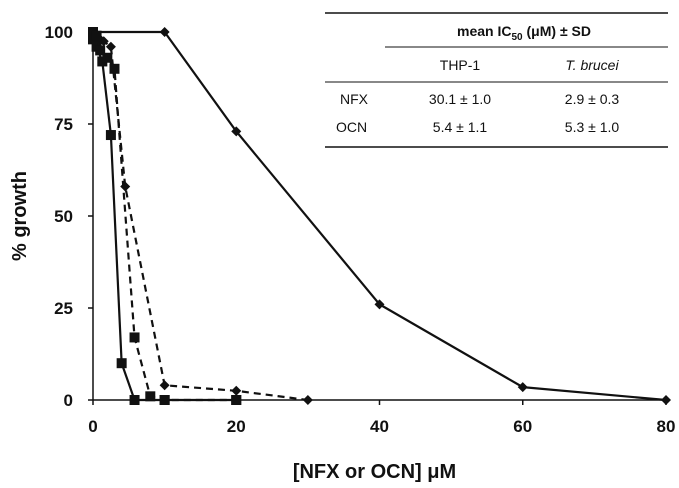 The height and width of the screenshot is (488, 679). I want to click on table-row-label-ocn: OCN, so click(351, 127).